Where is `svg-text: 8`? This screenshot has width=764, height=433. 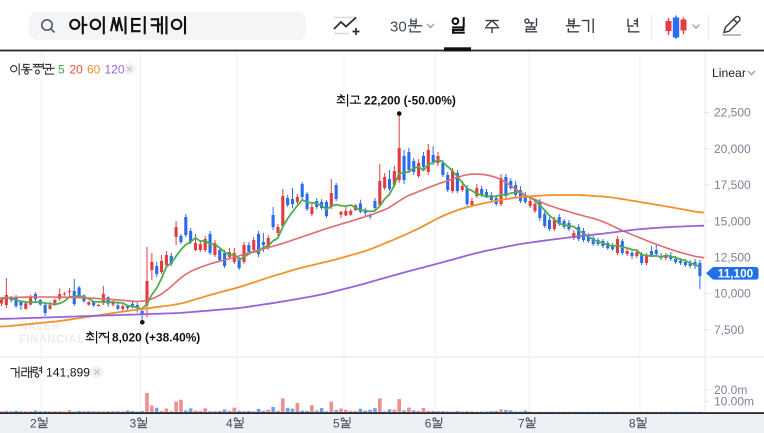 svg-text: 8 is located at coordinates (632, 424).